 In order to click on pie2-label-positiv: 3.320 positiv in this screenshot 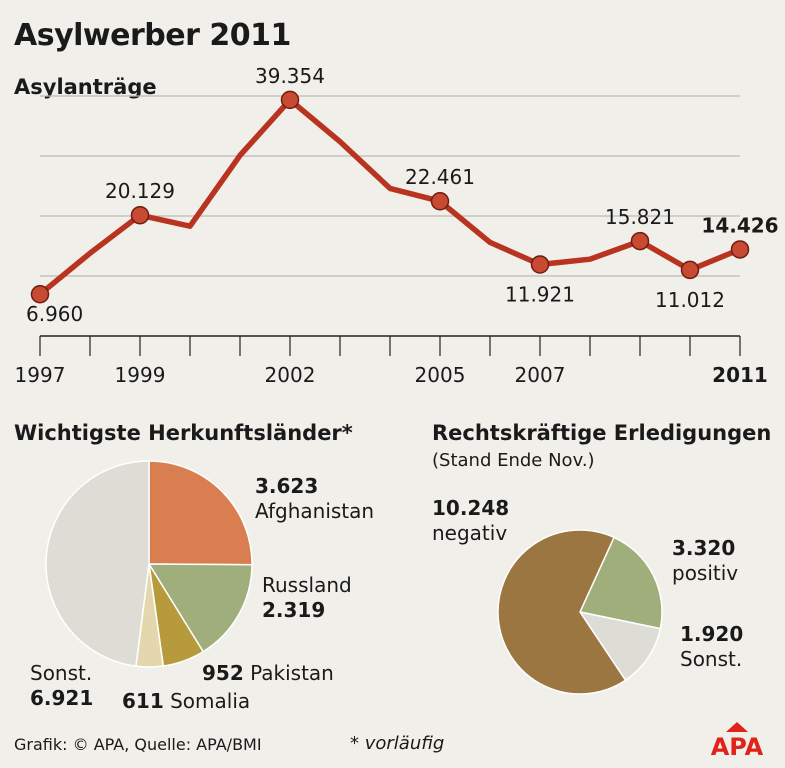, I will do `click(705, 561)`.